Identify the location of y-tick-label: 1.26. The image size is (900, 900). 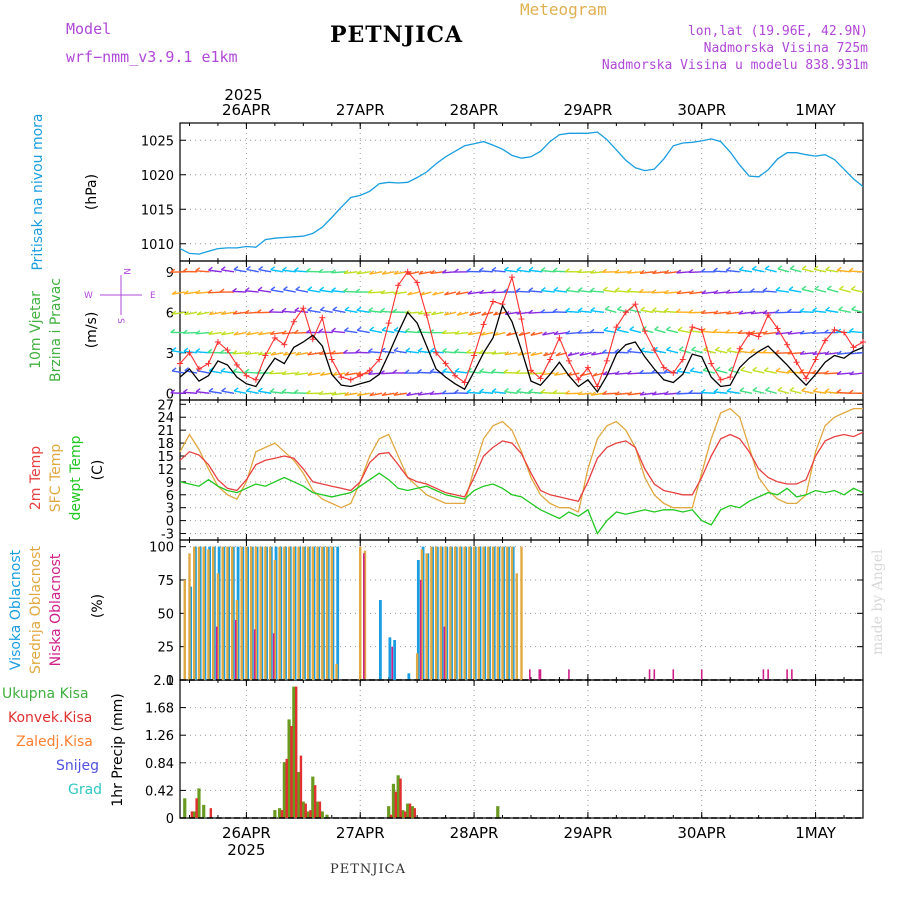
(159, 736).